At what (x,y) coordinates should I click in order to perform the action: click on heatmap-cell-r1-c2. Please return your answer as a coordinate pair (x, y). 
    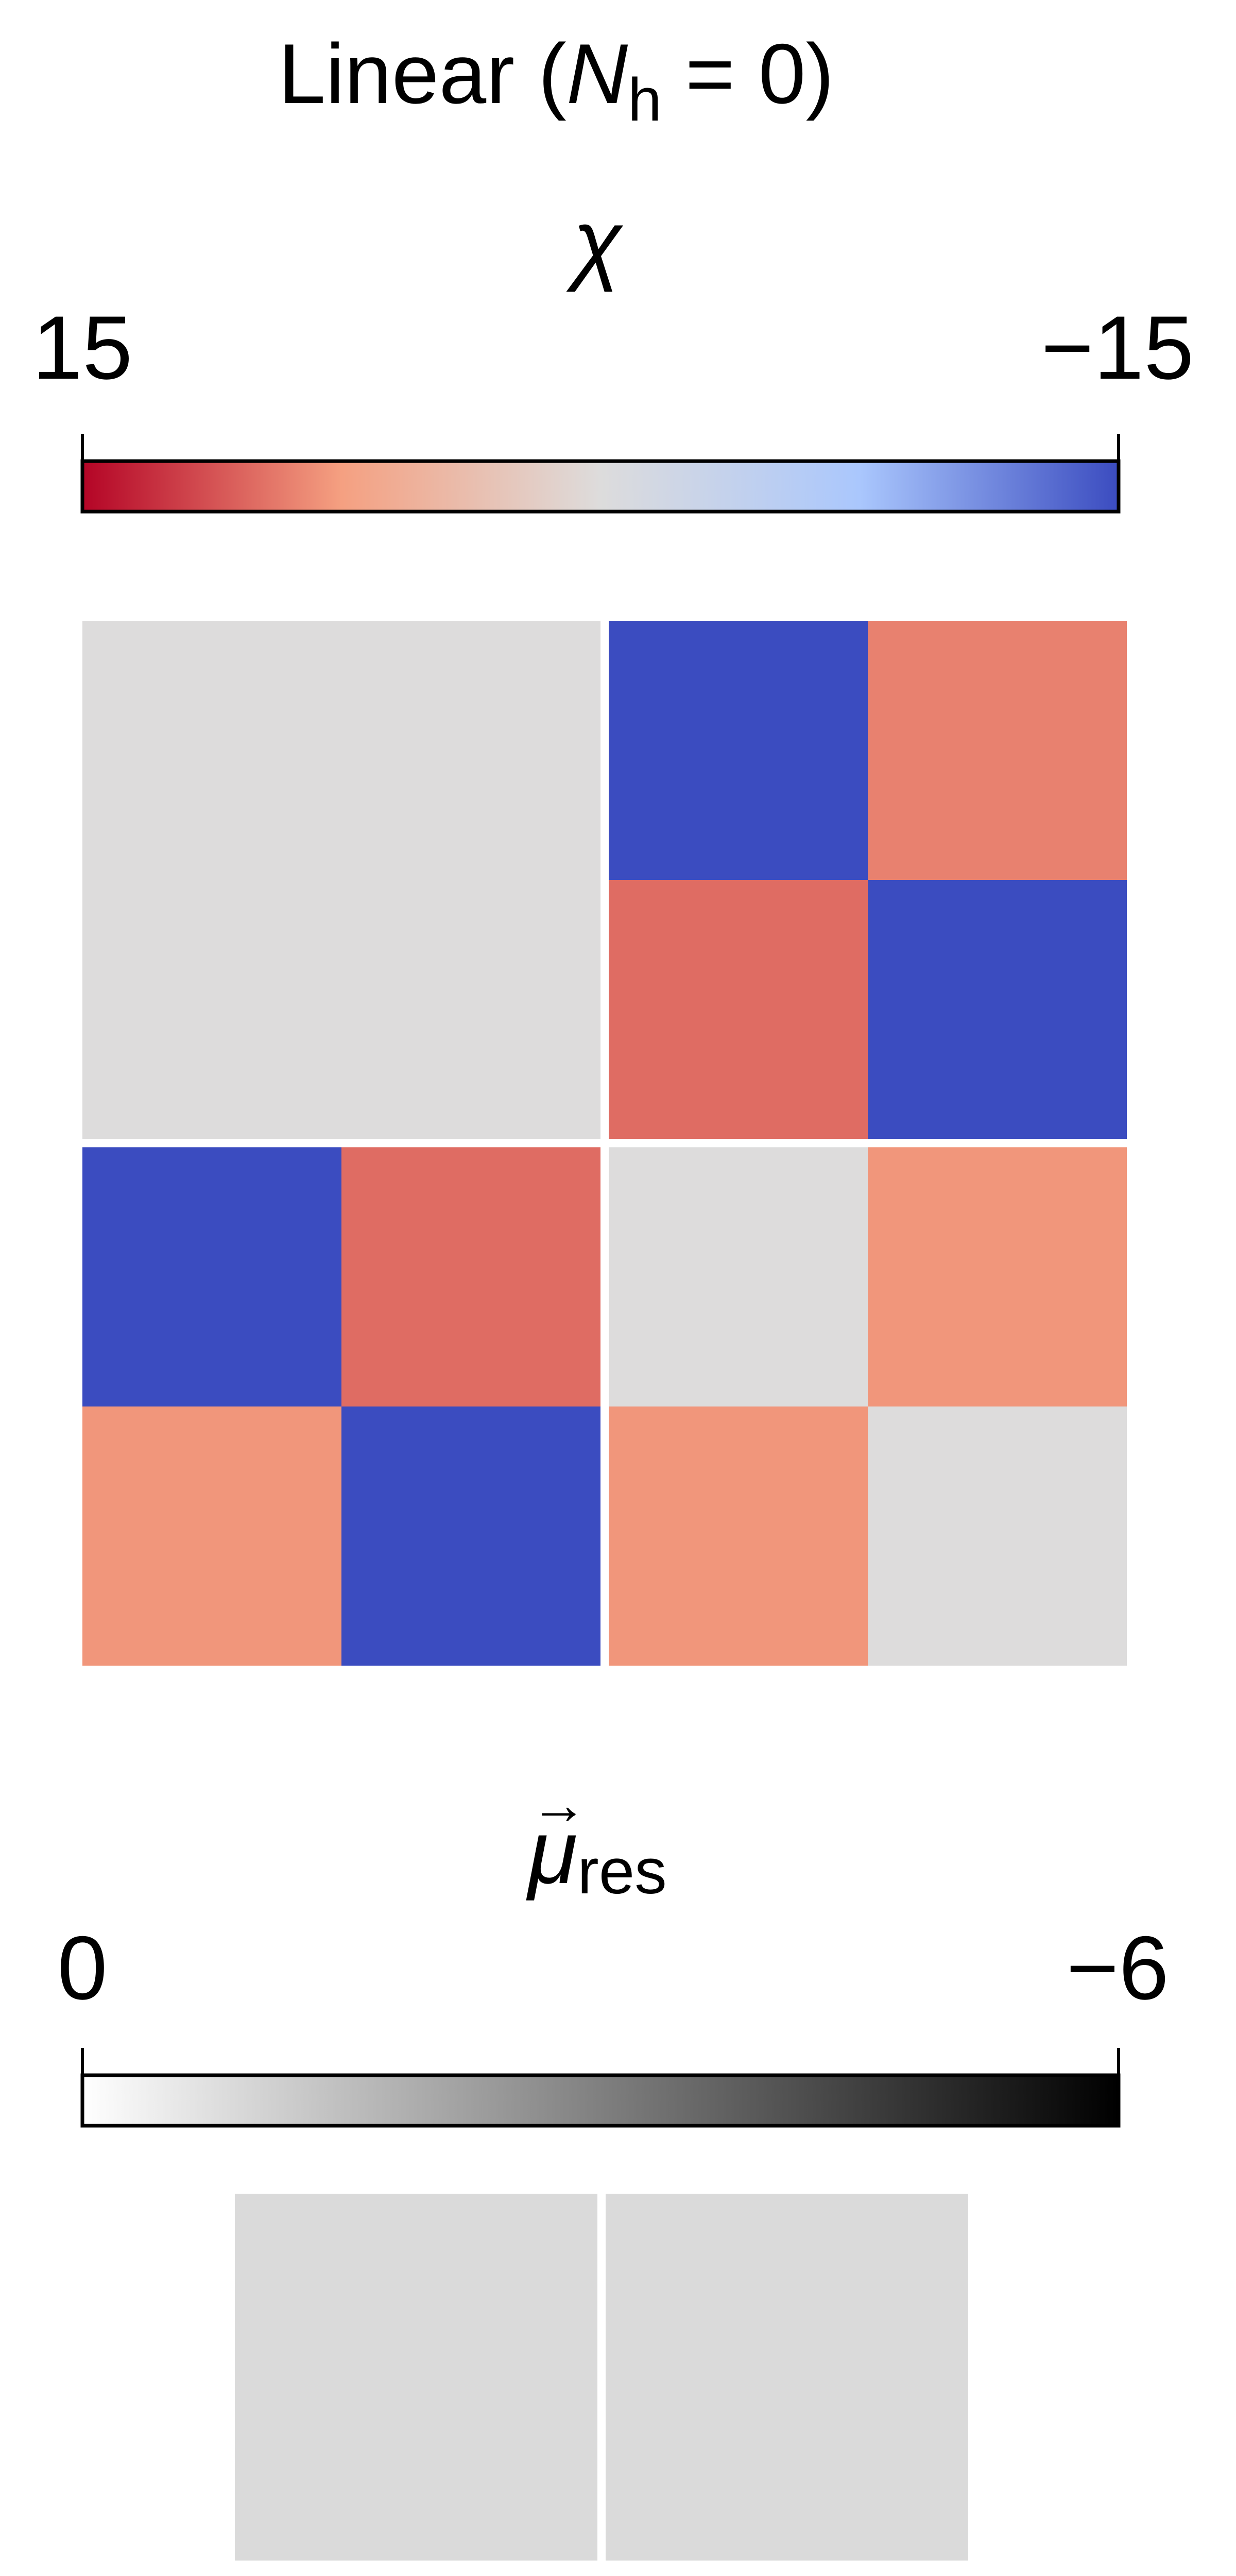
    Looking at the image, I should click on (738, 1009).